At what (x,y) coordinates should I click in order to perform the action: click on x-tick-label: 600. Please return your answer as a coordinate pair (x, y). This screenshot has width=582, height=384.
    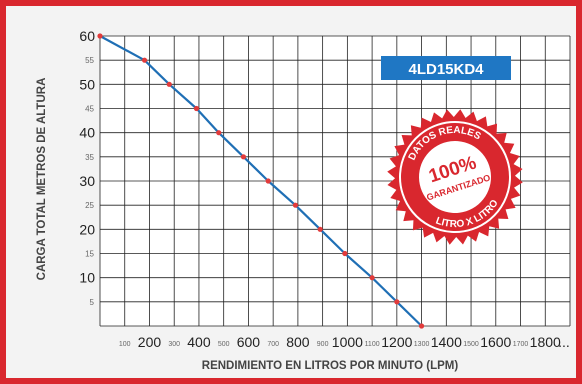
    Looking at the image, I should click on (249, 342).